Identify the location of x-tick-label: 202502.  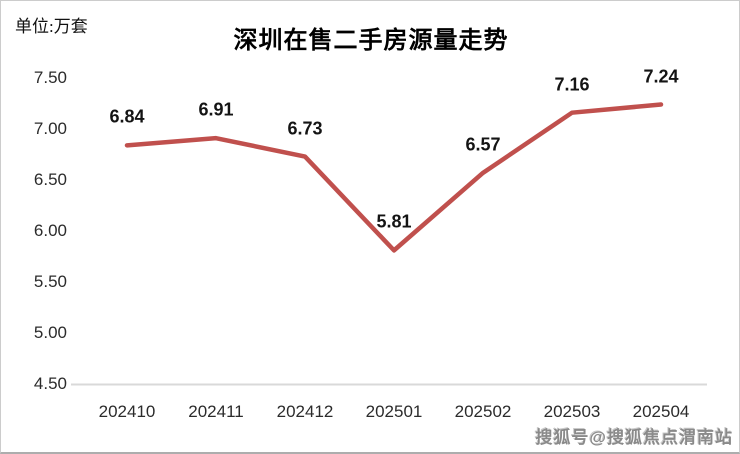
(483, 411).